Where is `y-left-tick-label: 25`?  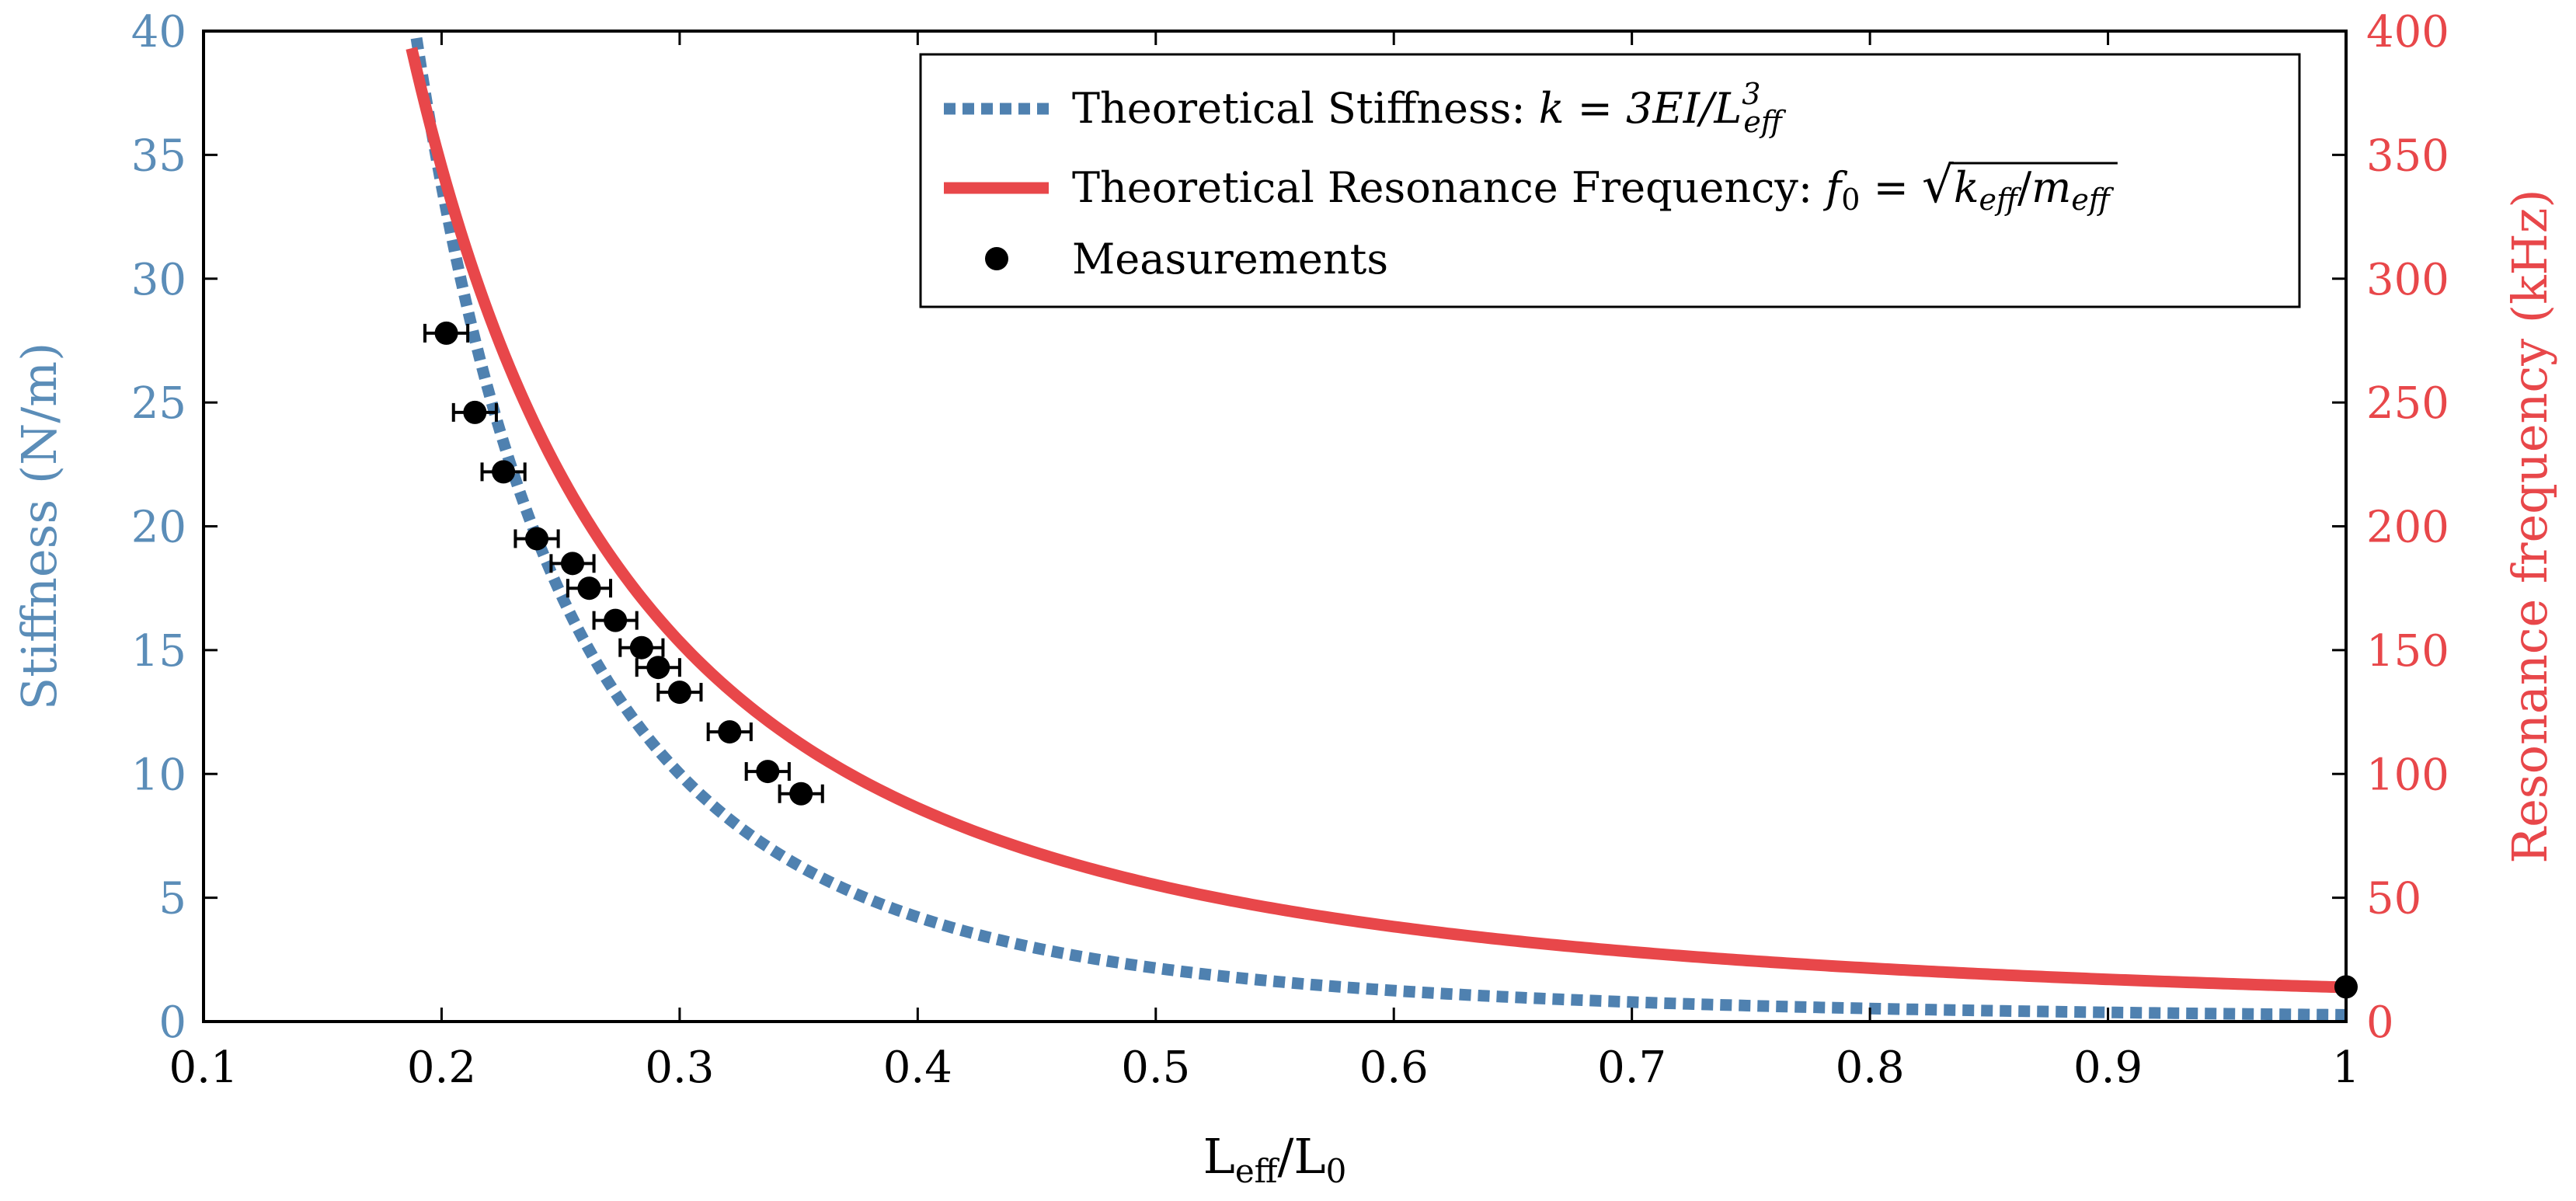
y-left-tick-label: 25 is located at coordinates (158, 403).